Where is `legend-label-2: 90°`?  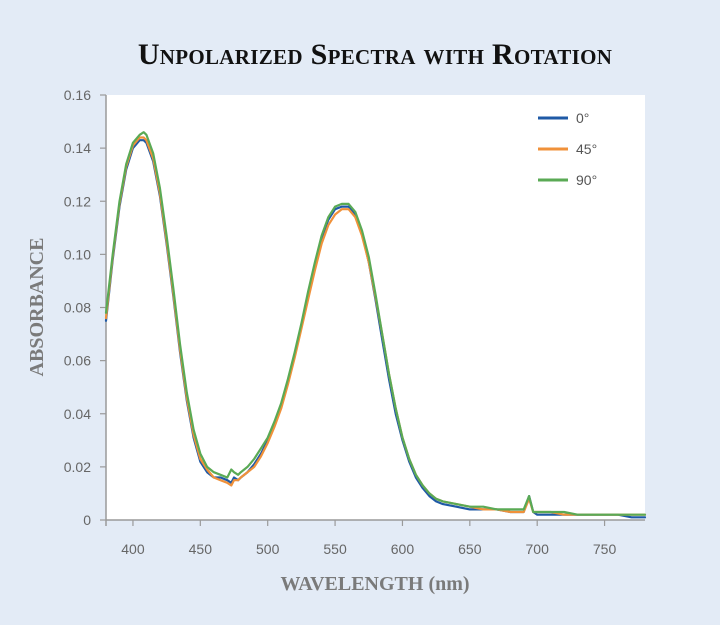 legend-label-2: 90° is located at coordinates (586, 180).